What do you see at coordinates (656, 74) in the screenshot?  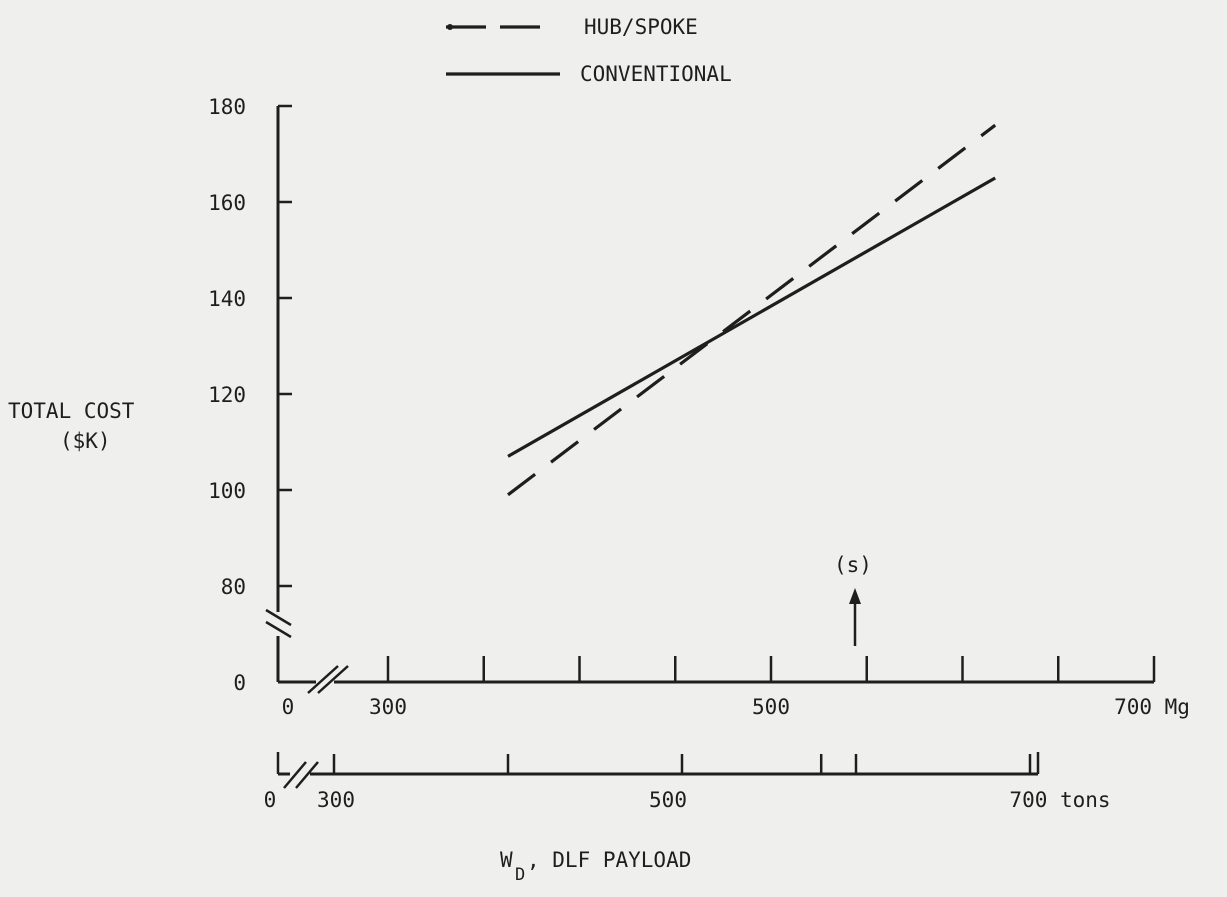 I see `legend-conventional-label: CONVENTIONAL` at bounding box center [656, 74].